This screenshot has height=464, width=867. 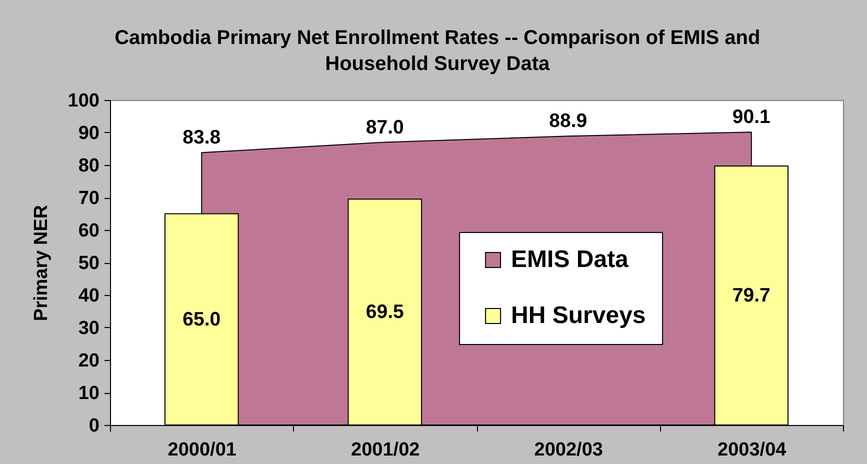 I want to click on x-tick-label: 2000/01, so click(x=202, y=450).